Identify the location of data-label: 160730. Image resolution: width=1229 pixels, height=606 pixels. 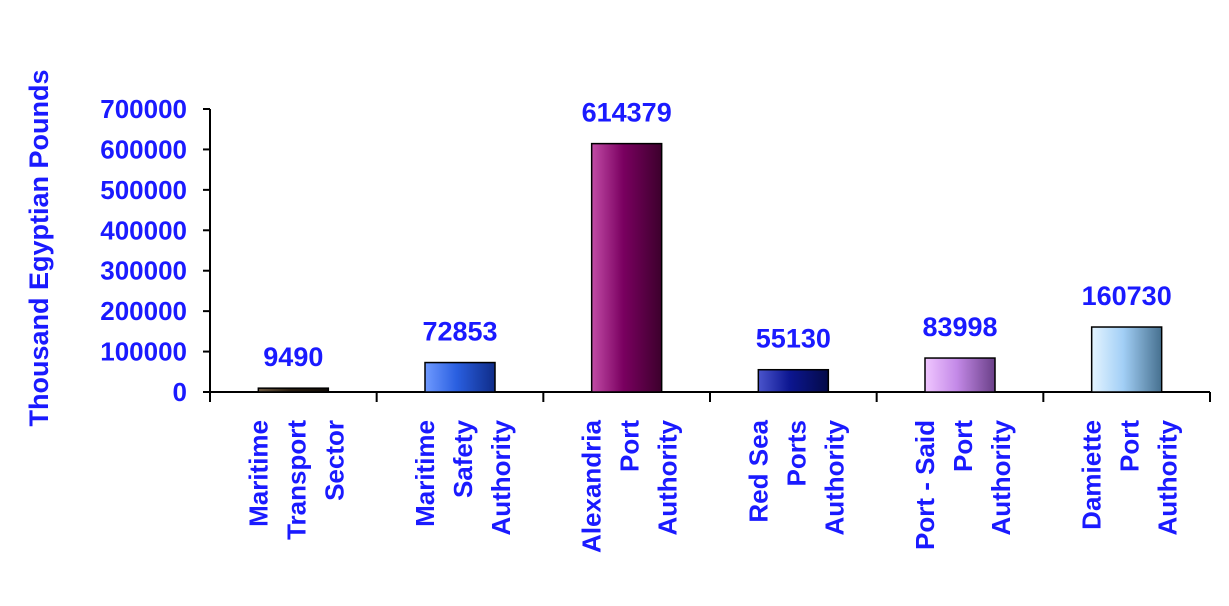
(1127, 296).